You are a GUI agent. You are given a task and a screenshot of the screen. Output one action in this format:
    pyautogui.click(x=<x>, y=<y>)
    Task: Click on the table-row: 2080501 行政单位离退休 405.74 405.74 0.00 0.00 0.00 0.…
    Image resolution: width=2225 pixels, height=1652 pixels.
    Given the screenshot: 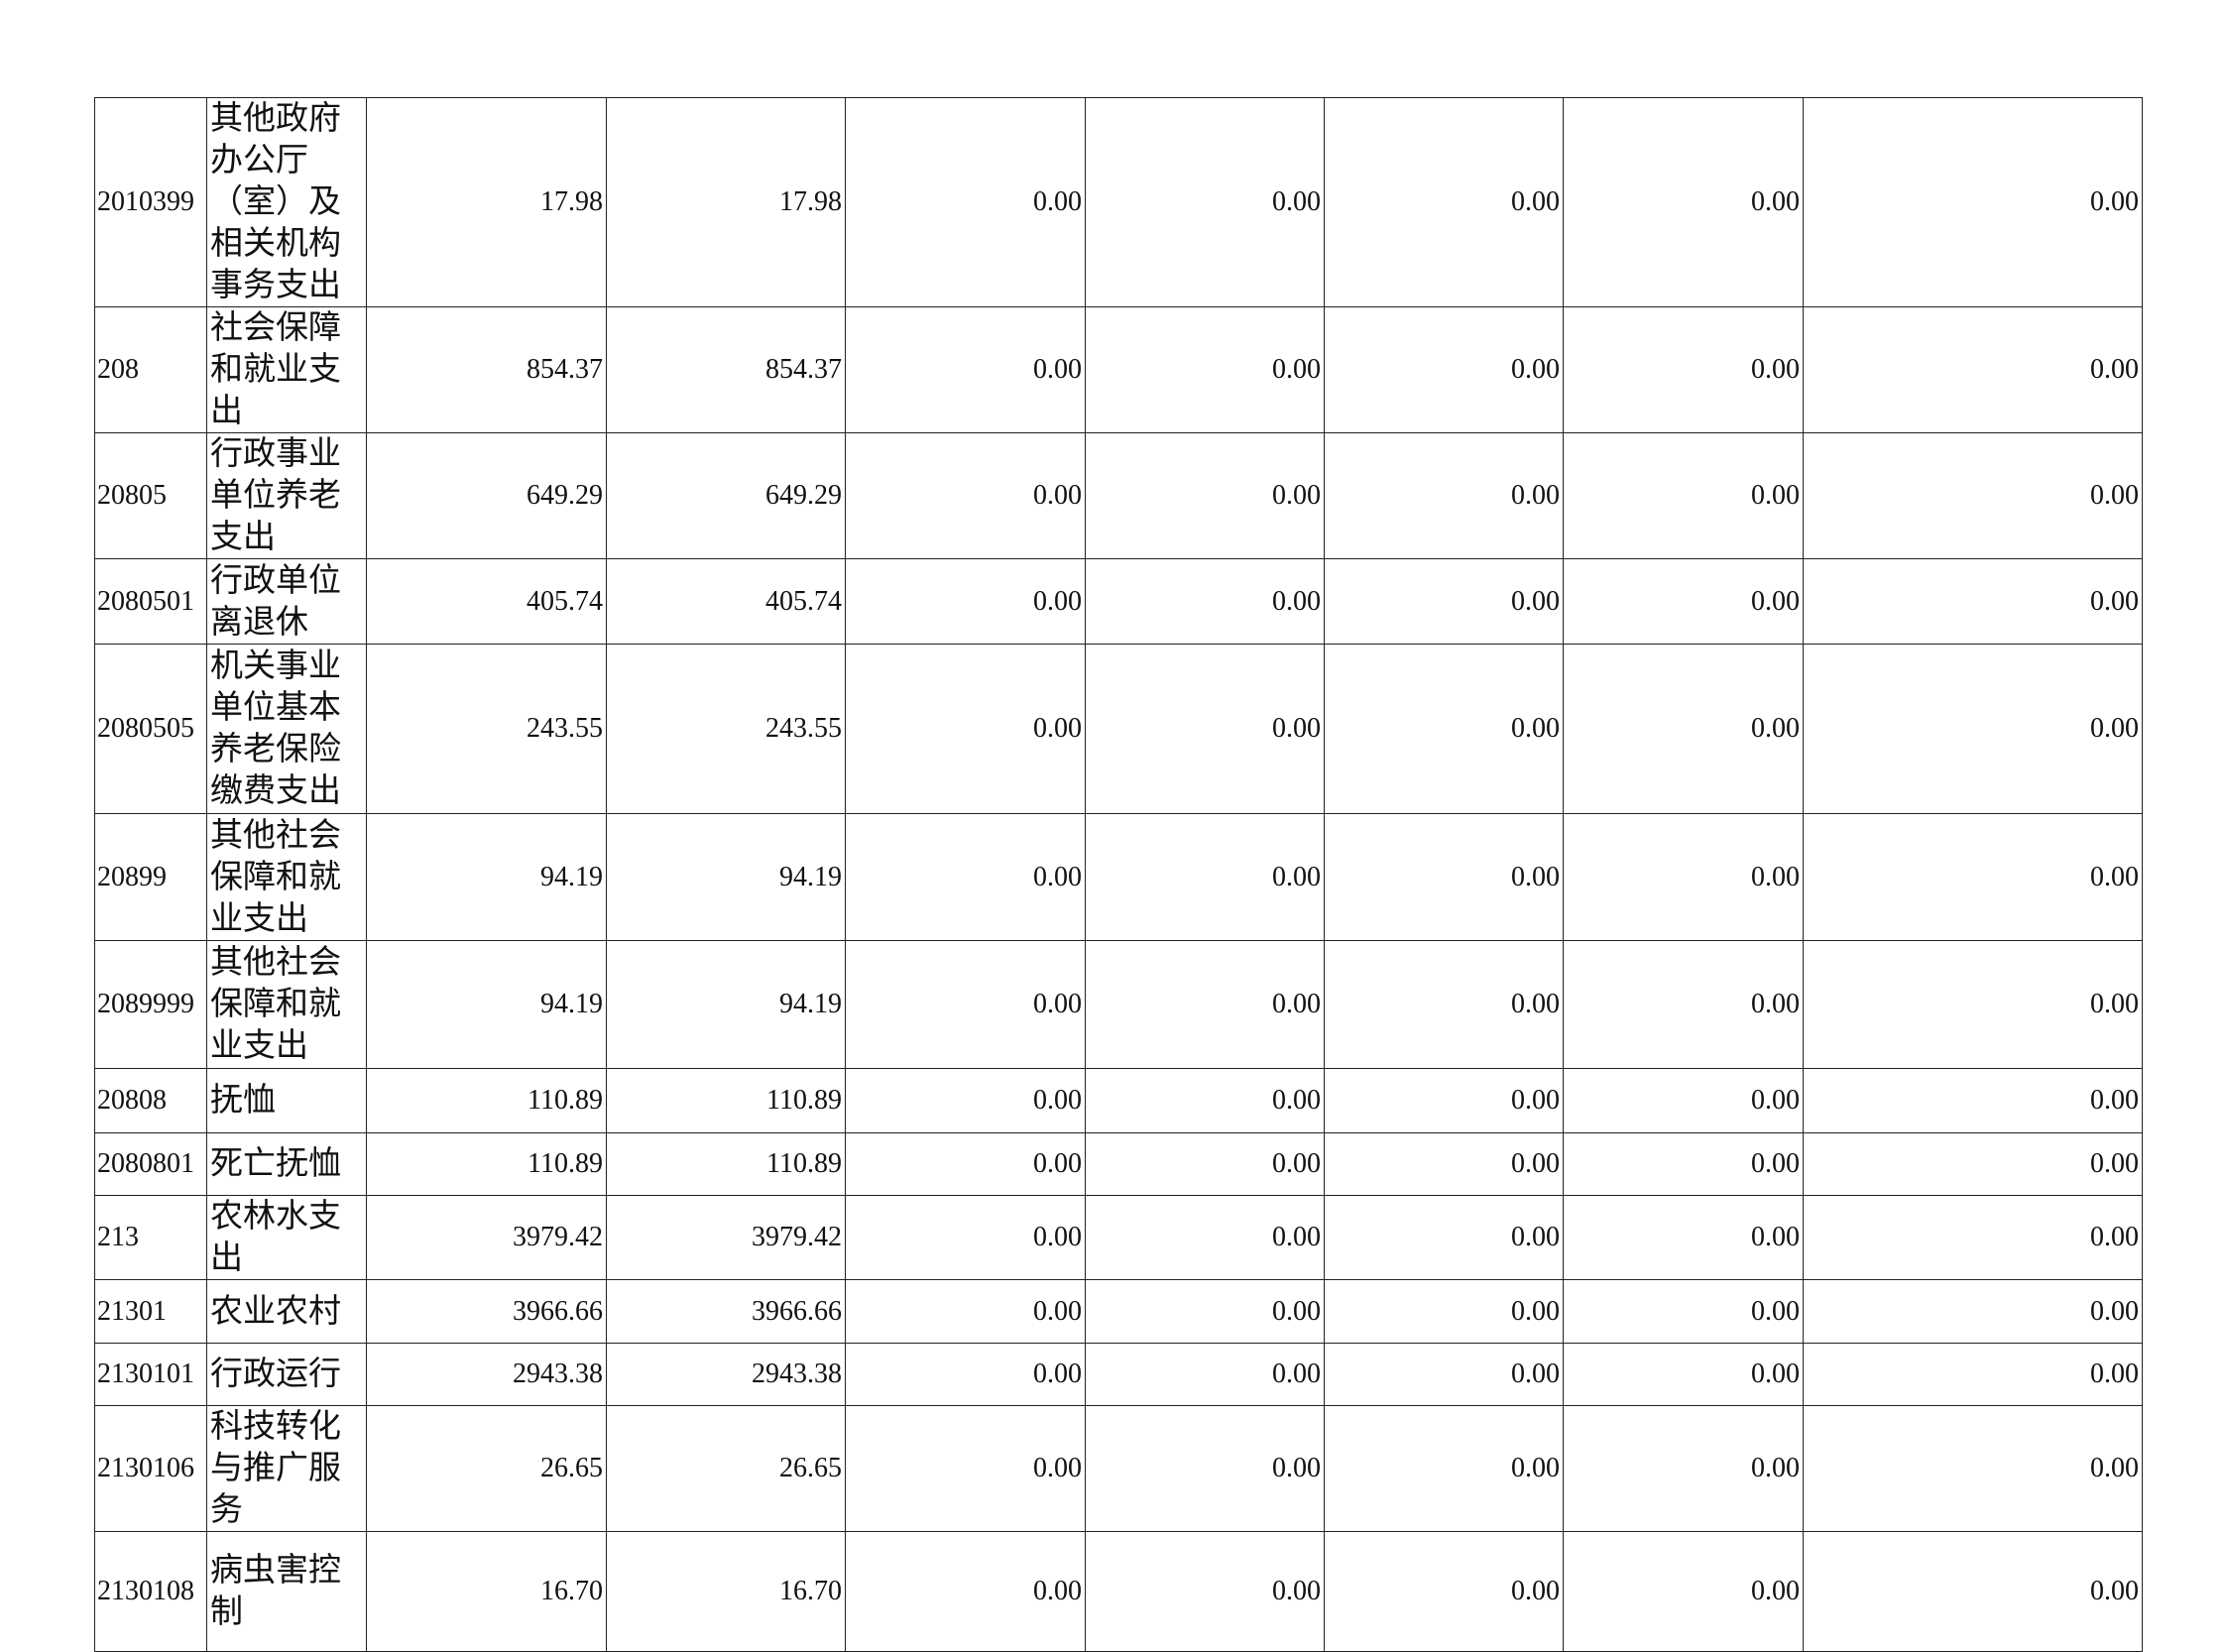 What is the action you would take?
    pyautogui.click(x=1118, y=601)
    